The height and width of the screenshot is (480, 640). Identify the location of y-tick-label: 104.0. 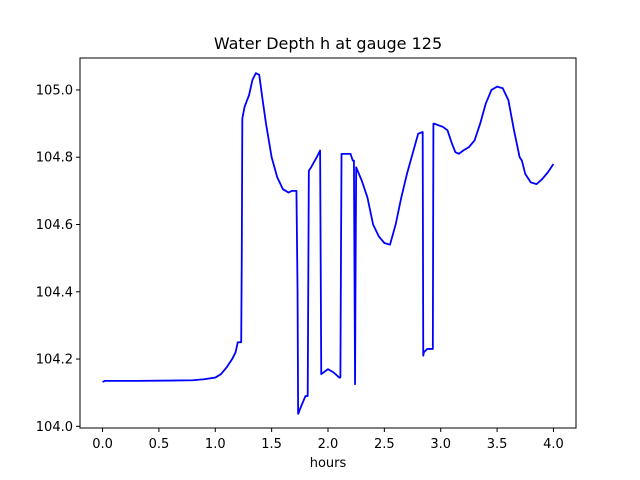
(54, 427).